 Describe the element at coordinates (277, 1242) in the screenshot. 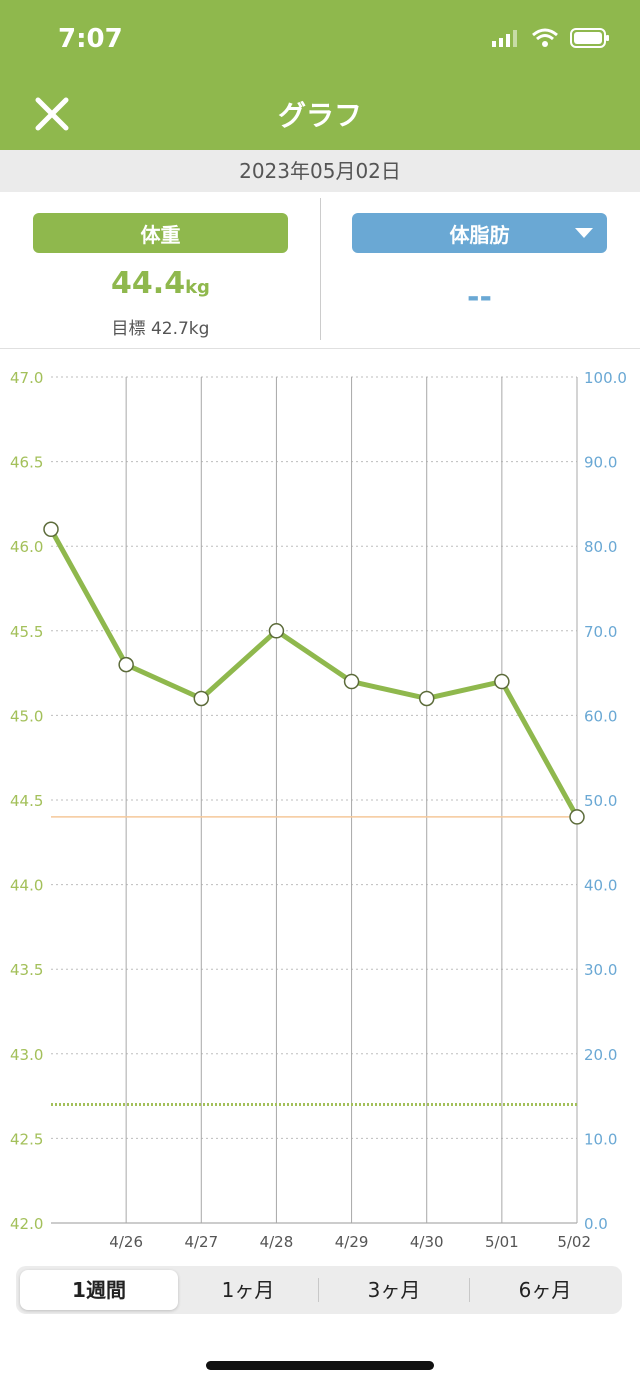

I see `x-axis-tick-label: 4/28` at that location.